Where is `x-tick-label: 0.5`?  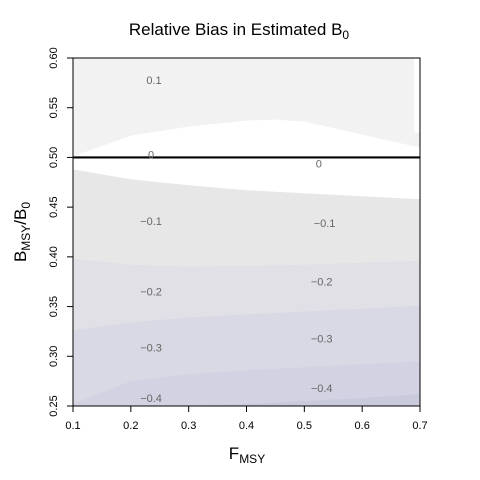 x-tick-label: 0.5 is located at coordinates (304, 426).